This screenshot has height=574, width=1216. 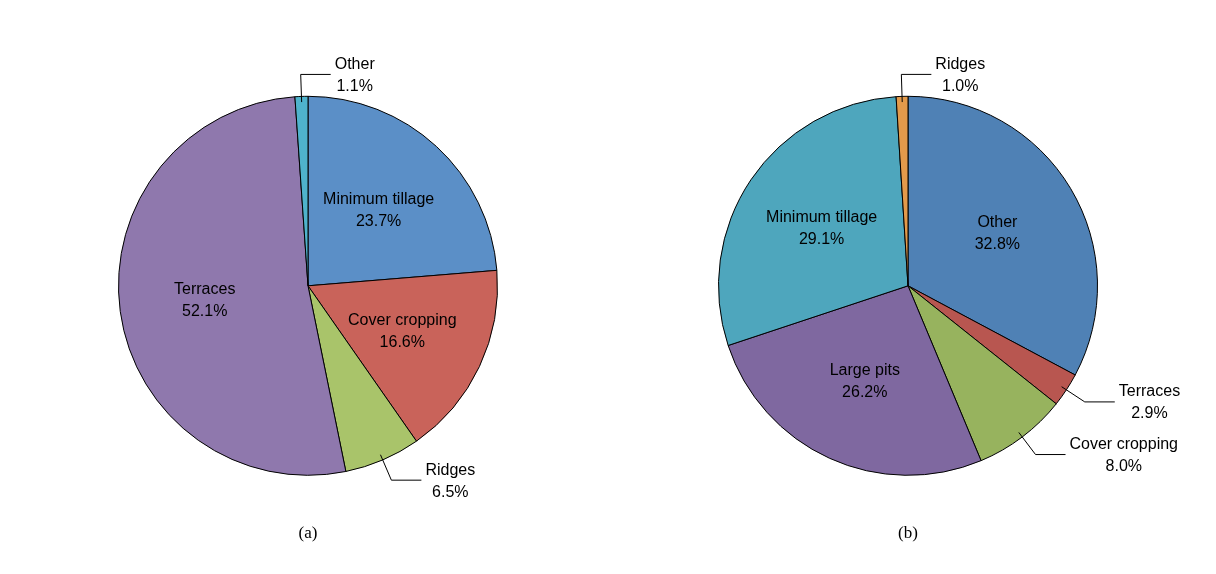 What do you see at coordinates (354, 85) in the screenshot?
I see `data-label: 1.1%` at bounding box center [354, 85].